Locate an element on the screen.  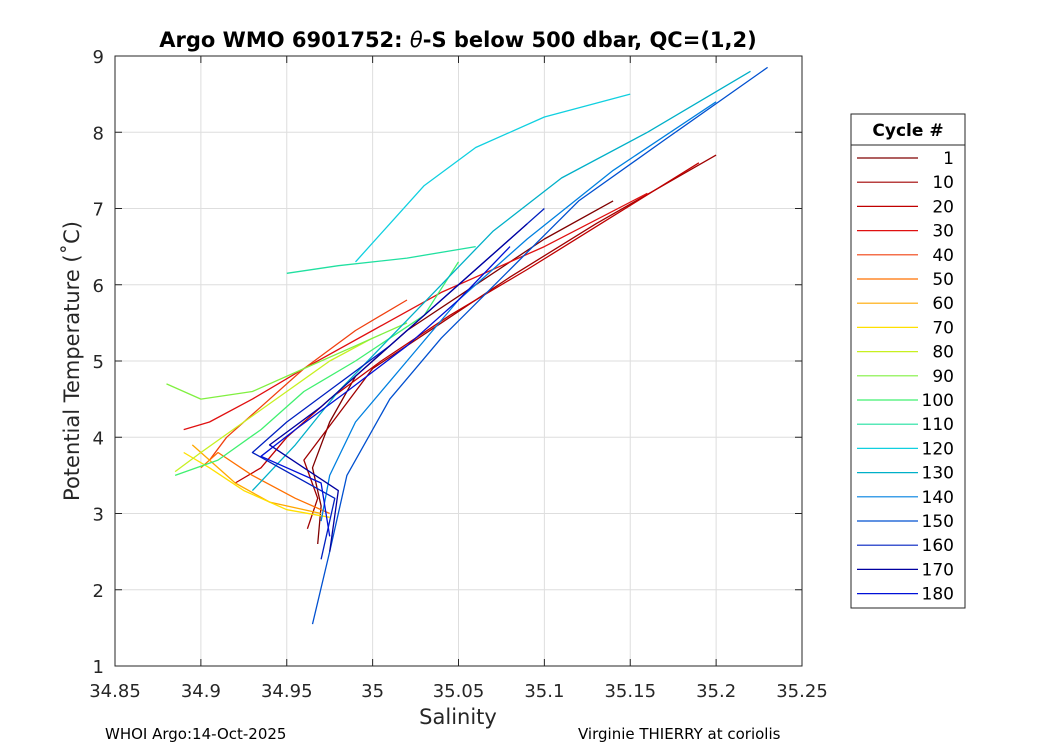
legend-label: 30 is located at coordinates (943, 232).